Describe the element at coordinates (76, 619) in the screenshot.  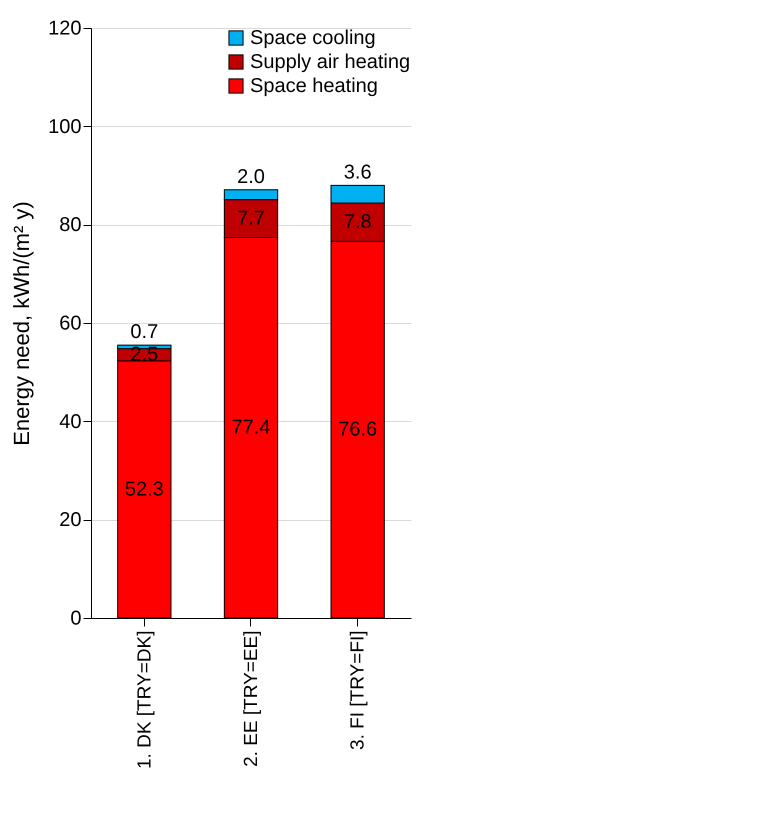
I see `y-tick-label: 0` at that location.